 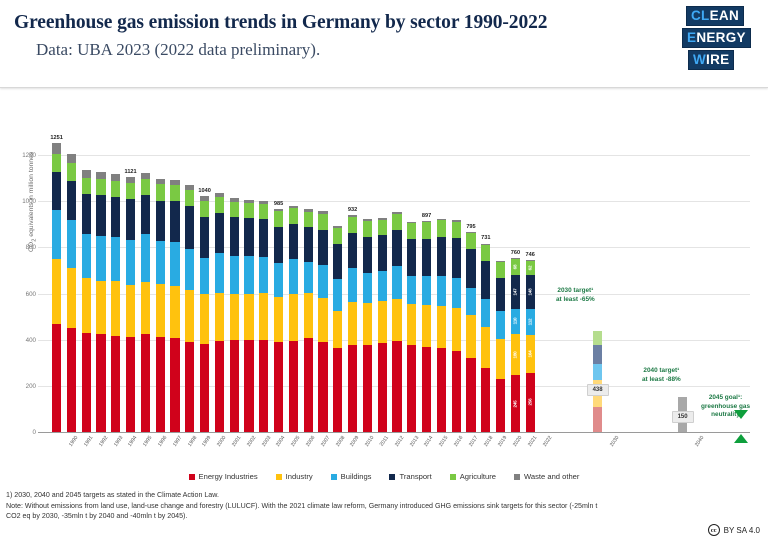 What do you see at coordinates (598, 381) in the screenshot?
I see `target-bar-2030` at bounding box center [598, 381].